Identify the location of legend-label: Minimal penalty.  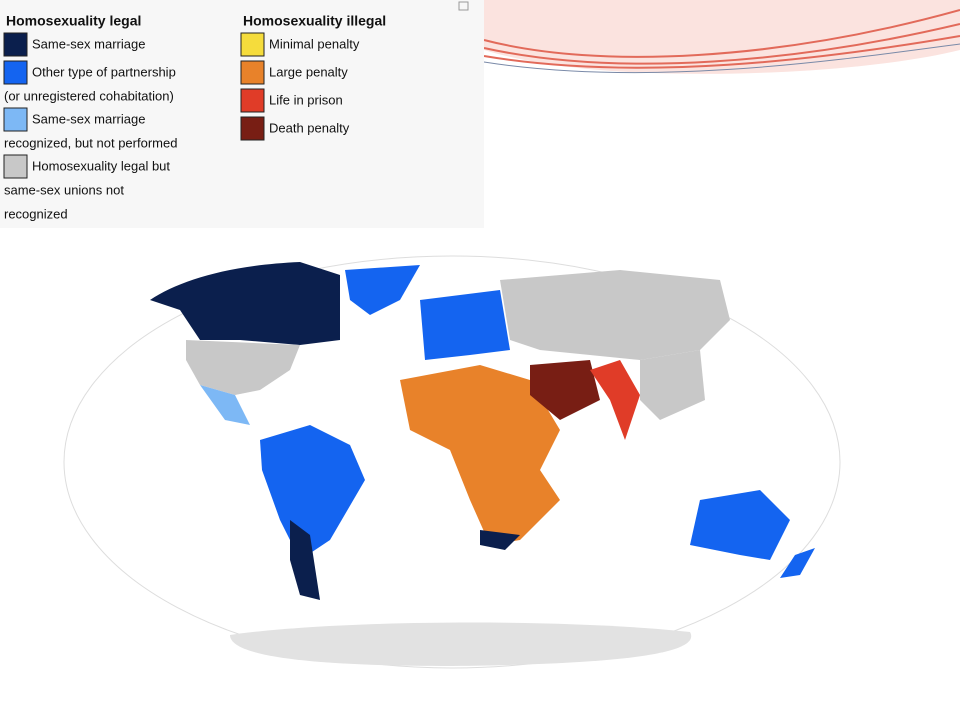
(314, 43).